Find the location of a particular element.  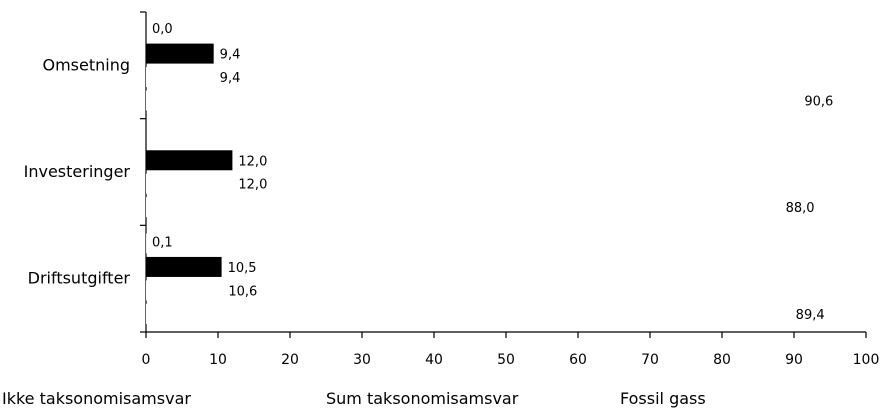

data-label: 90,6 is located at coordinates (818, 102).